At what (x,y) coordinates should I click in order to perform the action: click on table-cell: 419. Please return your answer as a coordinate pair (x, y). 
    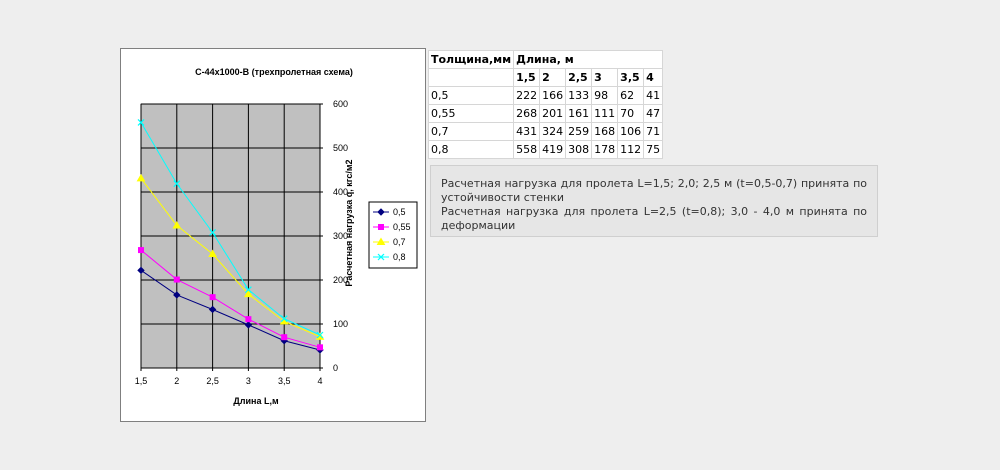
    Looking at the image, I should click on (553, 149).